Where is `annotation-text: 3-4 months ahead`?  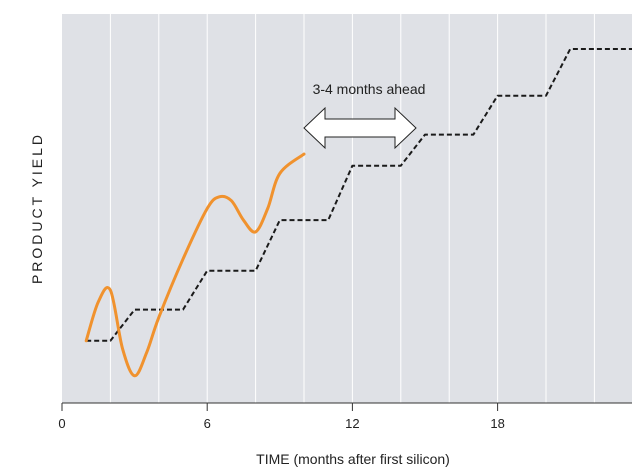 annotation-text: 3-4 months ahead is located at coordinates (369, 89).